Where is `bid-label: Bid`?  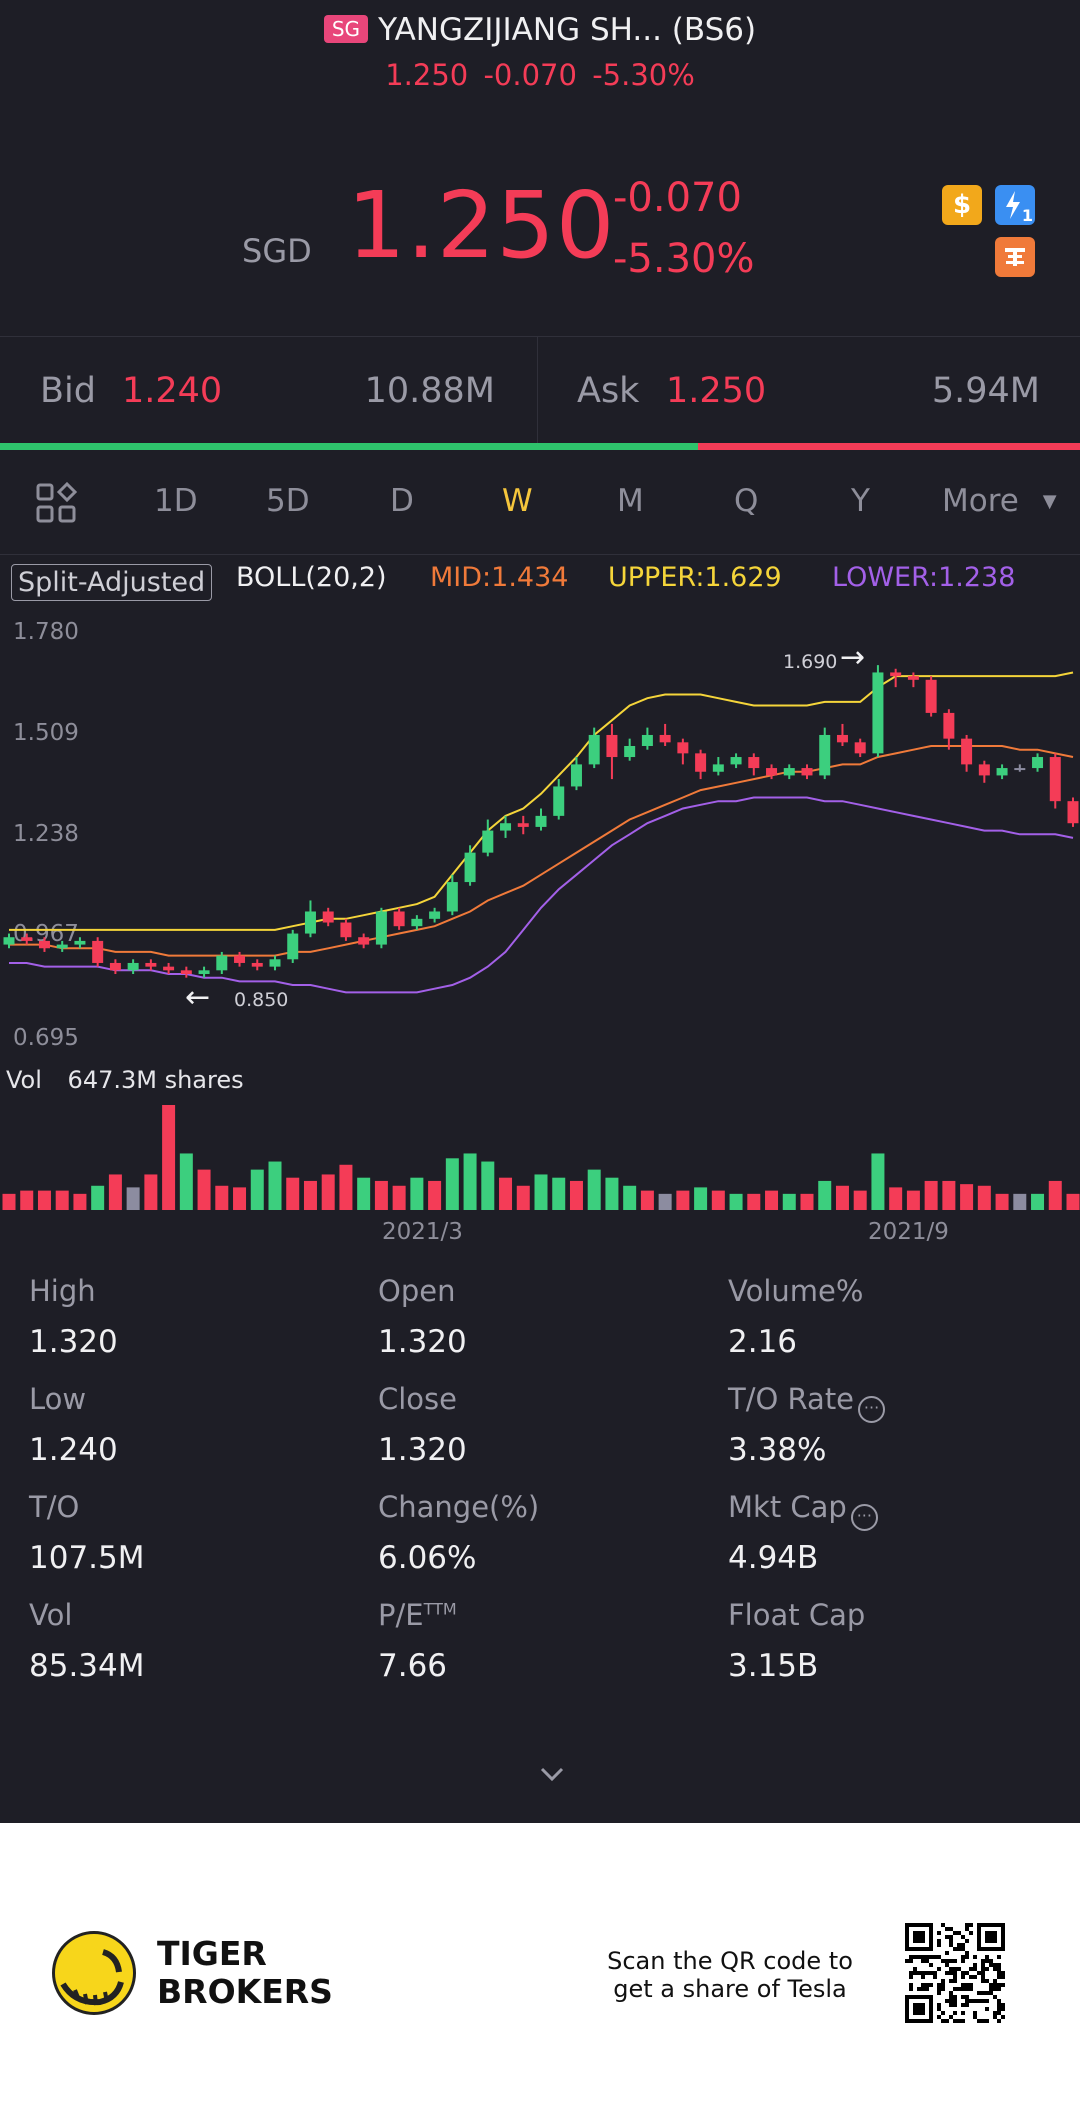
bid-label: Bid is located at coordinates (68, 391).